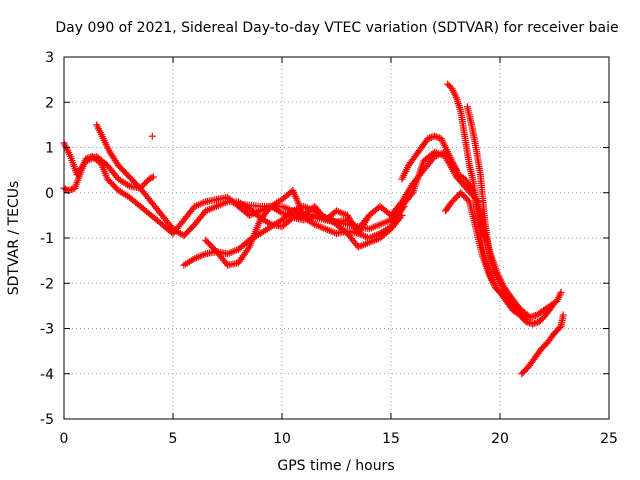  Describe the element at coordinates (49, 58) in the screenshot. I see `y-tick-label: 3` at that location.